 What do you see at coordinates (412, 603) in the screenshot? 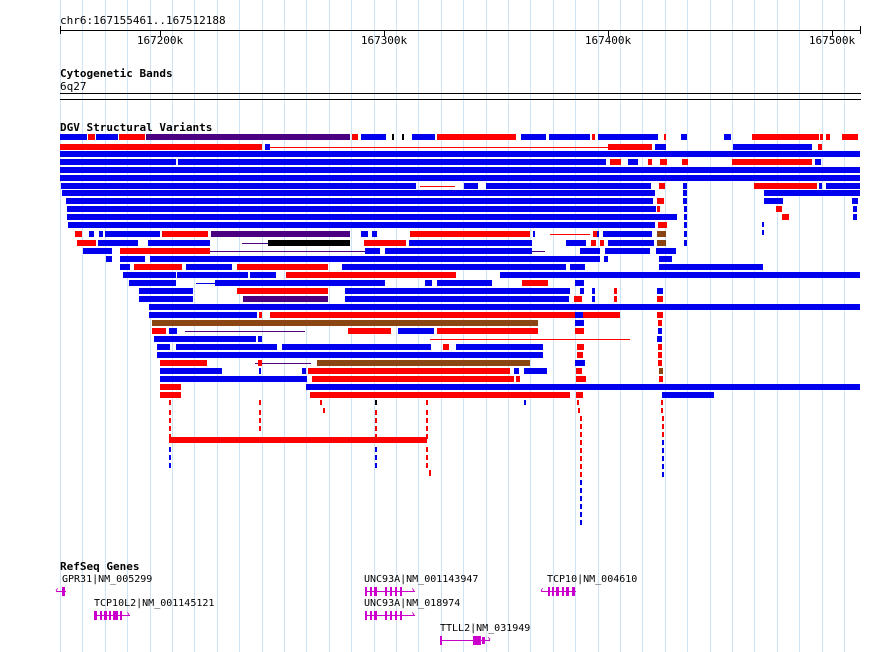
I see `gene-label-unc93a-2: UNC93A|NM_018974` at bounding box center [412, 603].